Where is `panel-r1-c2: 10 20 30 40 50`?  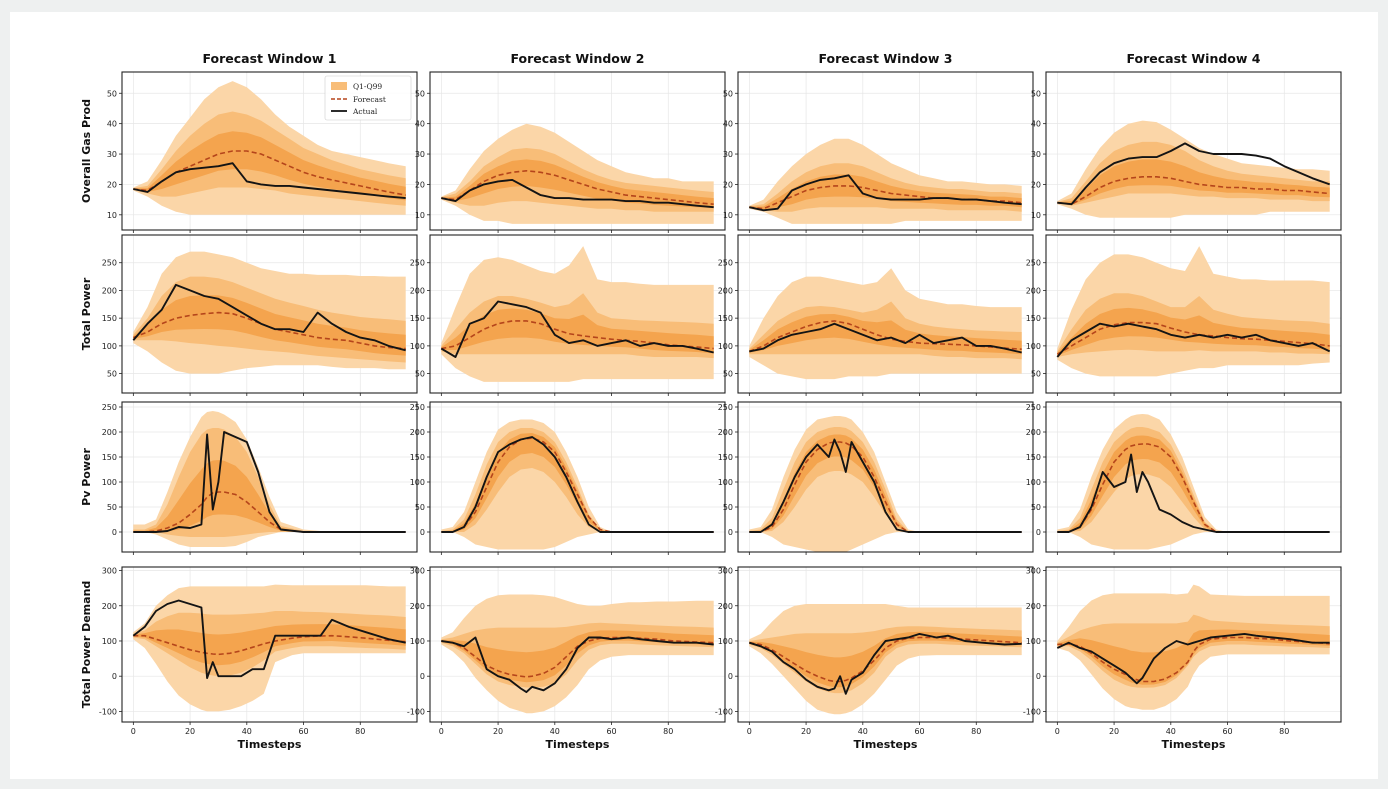
panel-r1-c2: 10 20 30 40 50 is located at coordinates (570, 152).